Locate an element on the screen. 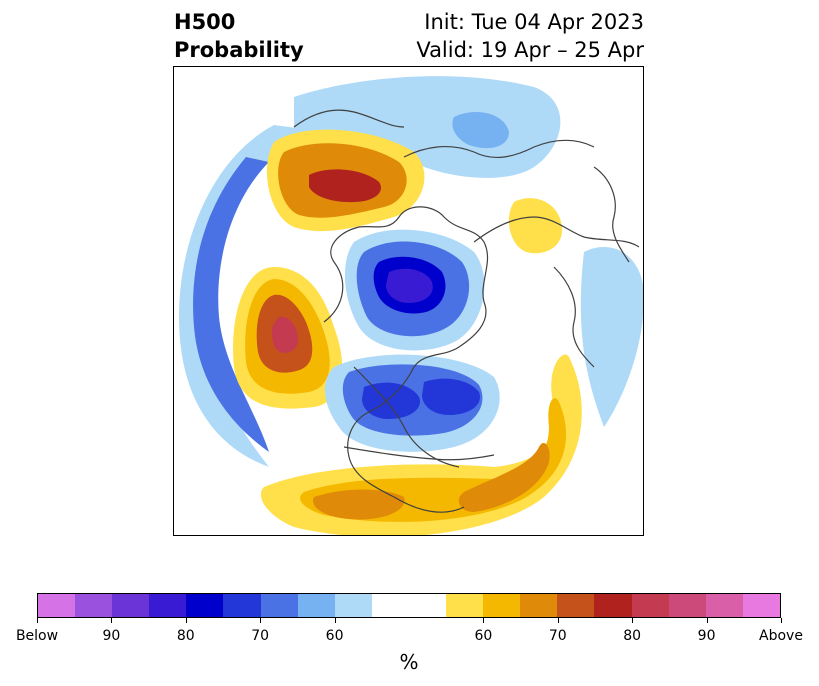 The image size is (819, 686). valid-range: Valid: 19 Apr – 25 Apr is located at coordinates (530, 50).